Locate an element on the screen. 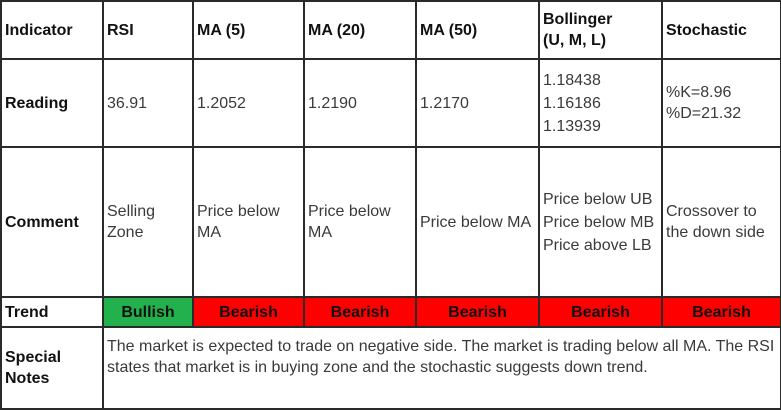  header-rsi: RSI is located at coordinates (148, 30).